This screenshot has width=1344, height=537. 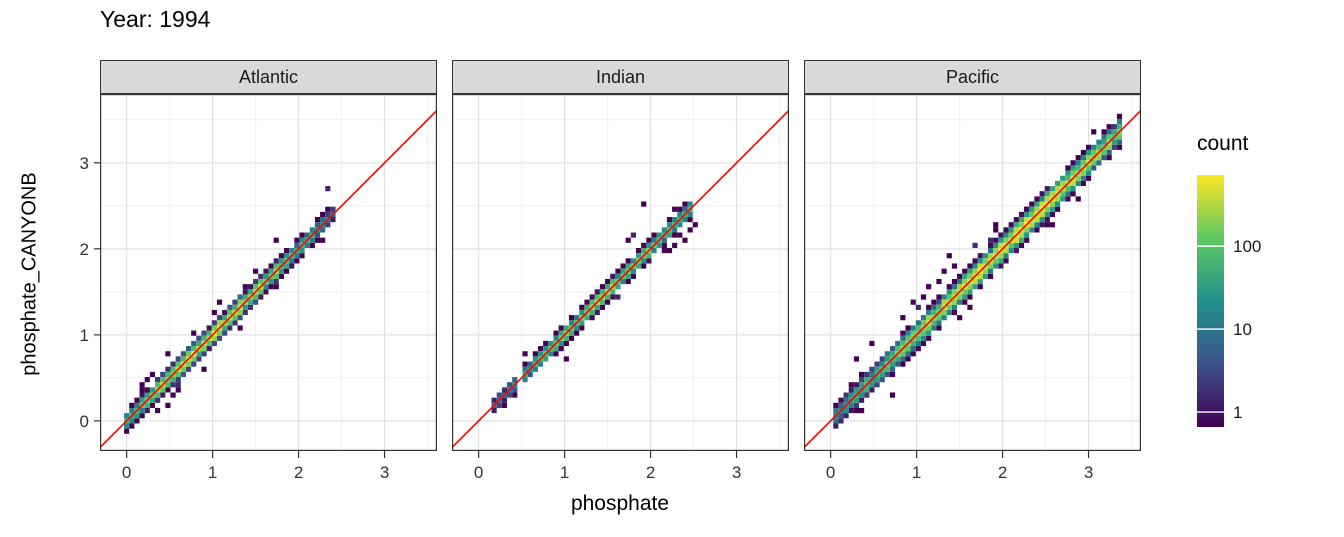 I want to click on plot-title: Year: 1994, so click(x=155, y=19).